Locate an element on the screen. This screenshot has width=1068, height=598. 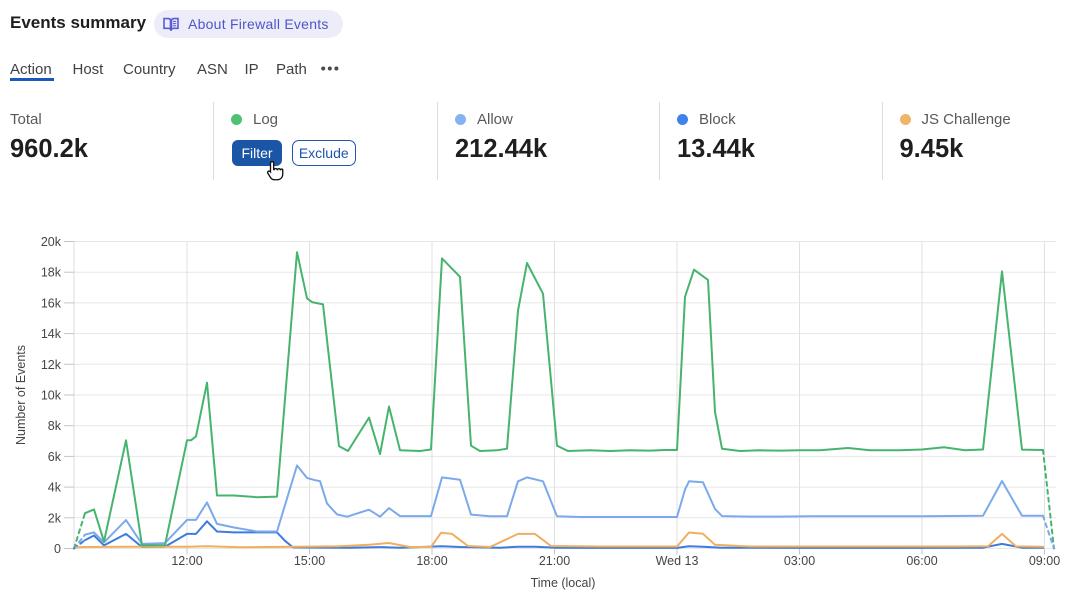
svg-text: Time (local) is located at coordinates (563, 583).